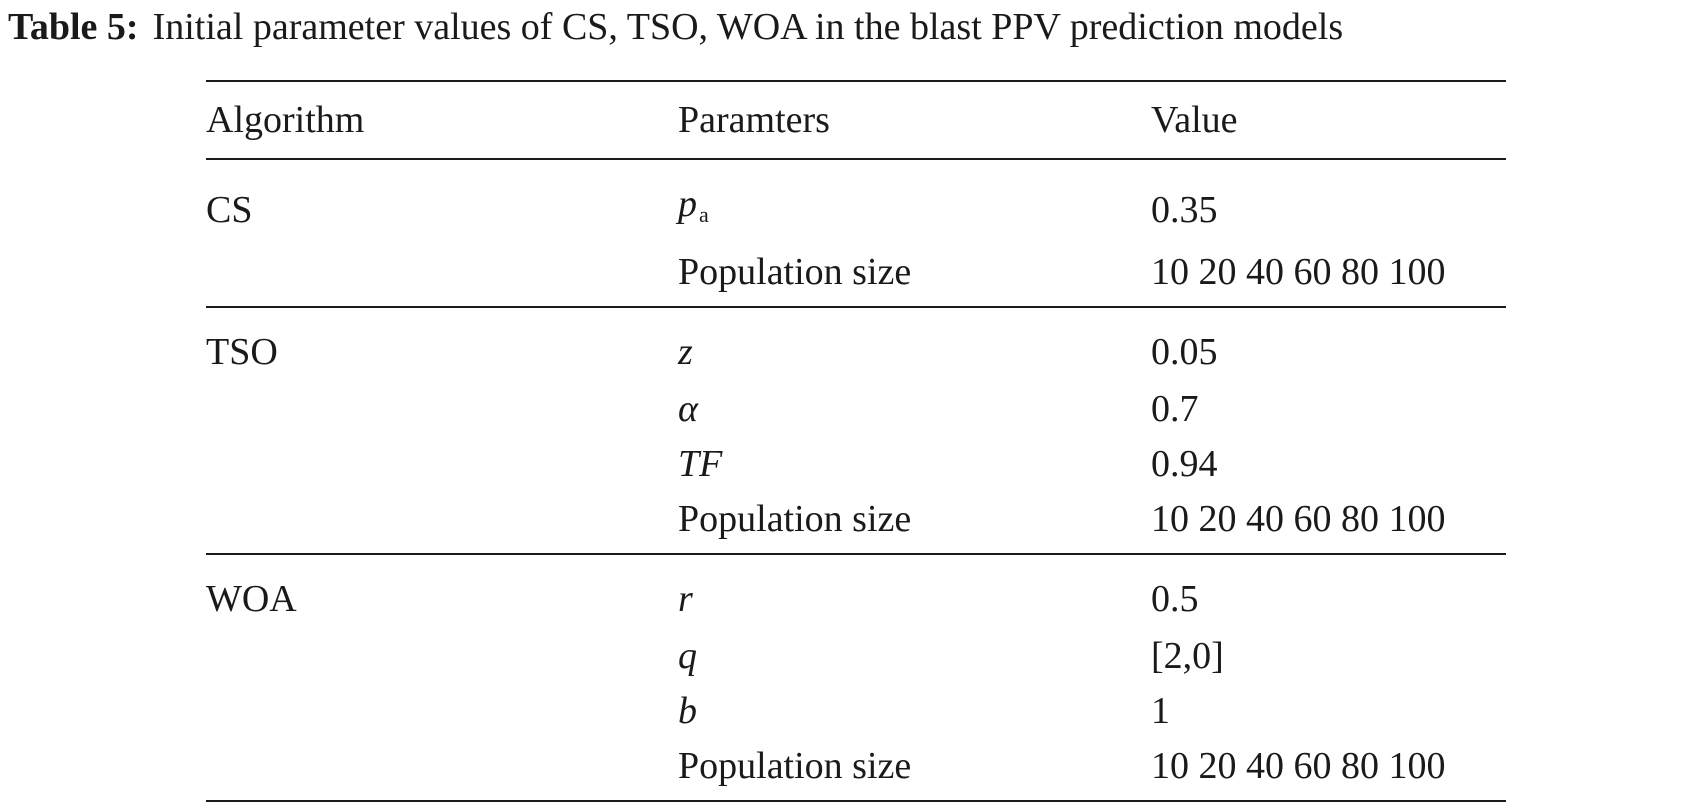  I want to click on parameter-symbol: q, so click(687, 656).